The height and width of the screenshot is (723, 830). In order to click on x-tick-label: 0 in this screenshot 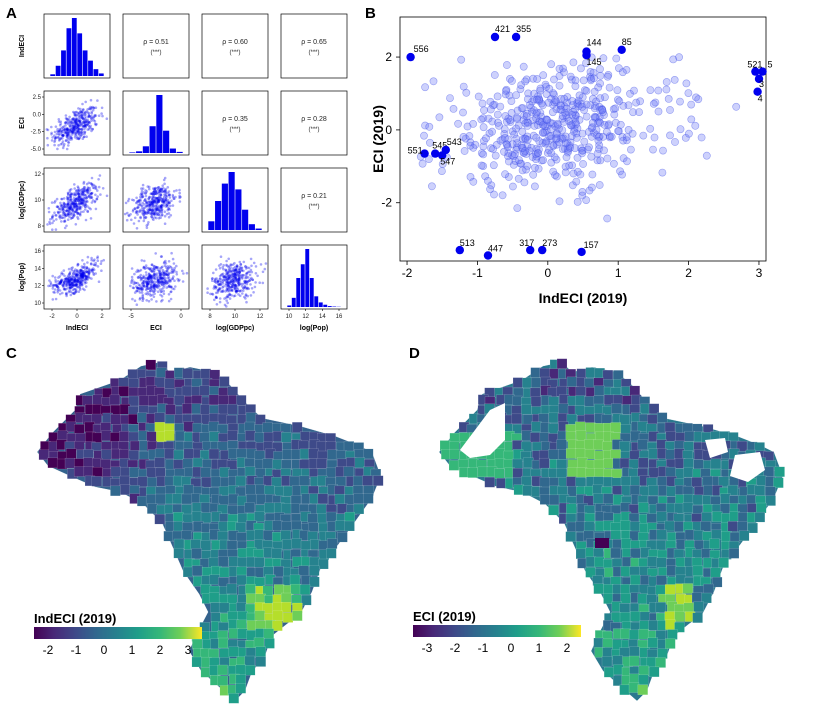, I will do `click(547, 273)`.